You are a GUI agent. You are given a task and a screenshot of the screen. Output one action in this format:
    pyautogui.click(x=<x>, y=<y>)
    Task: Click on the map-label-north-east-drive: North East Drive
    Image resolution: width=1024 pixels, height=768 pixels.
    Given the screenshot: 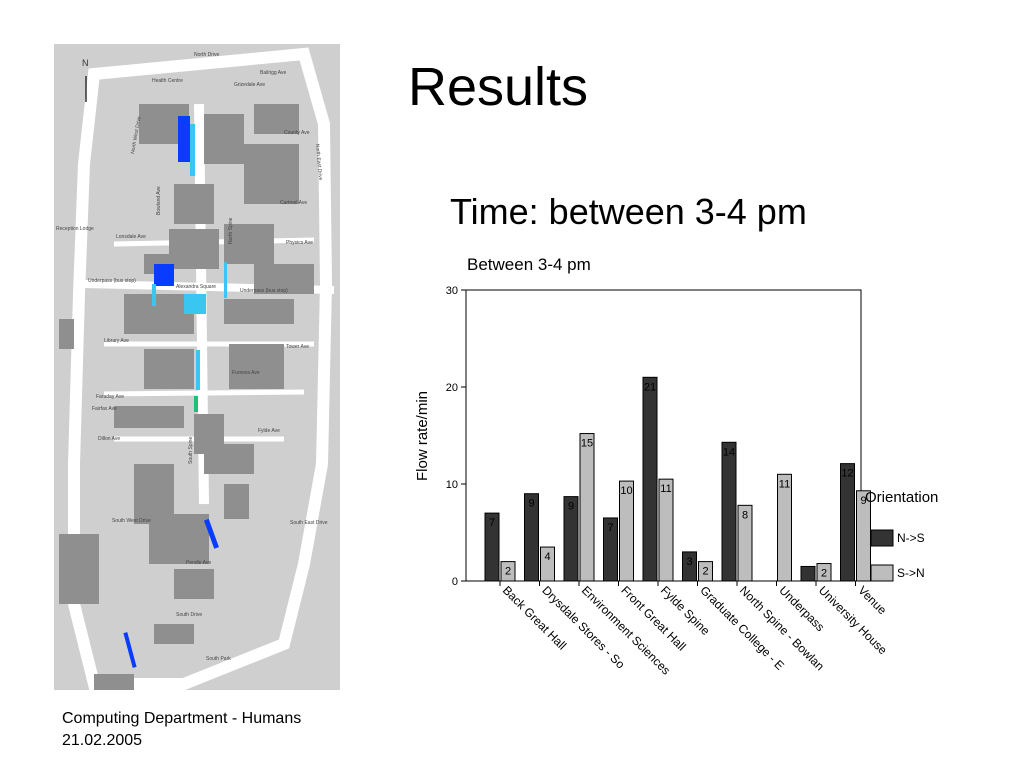 What is the action you would take?
    pyautogui.click(x=318, y=162)
    